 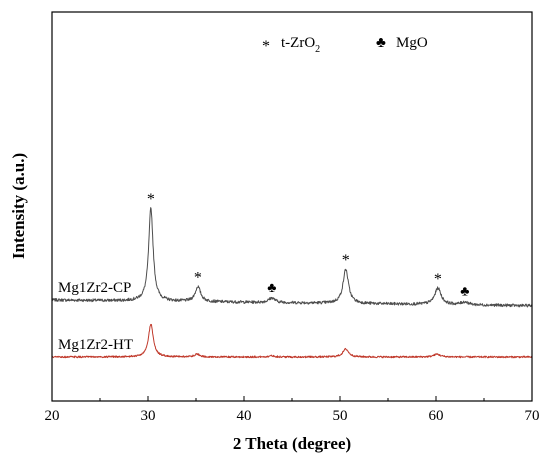 I want to click on peak-annotation-3: ♣, so click(x=271, y=288).